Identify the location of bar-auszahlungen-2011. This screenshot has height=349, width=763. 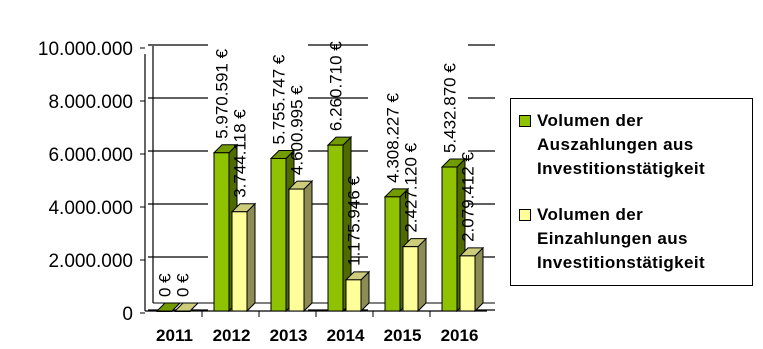
(164, 311).